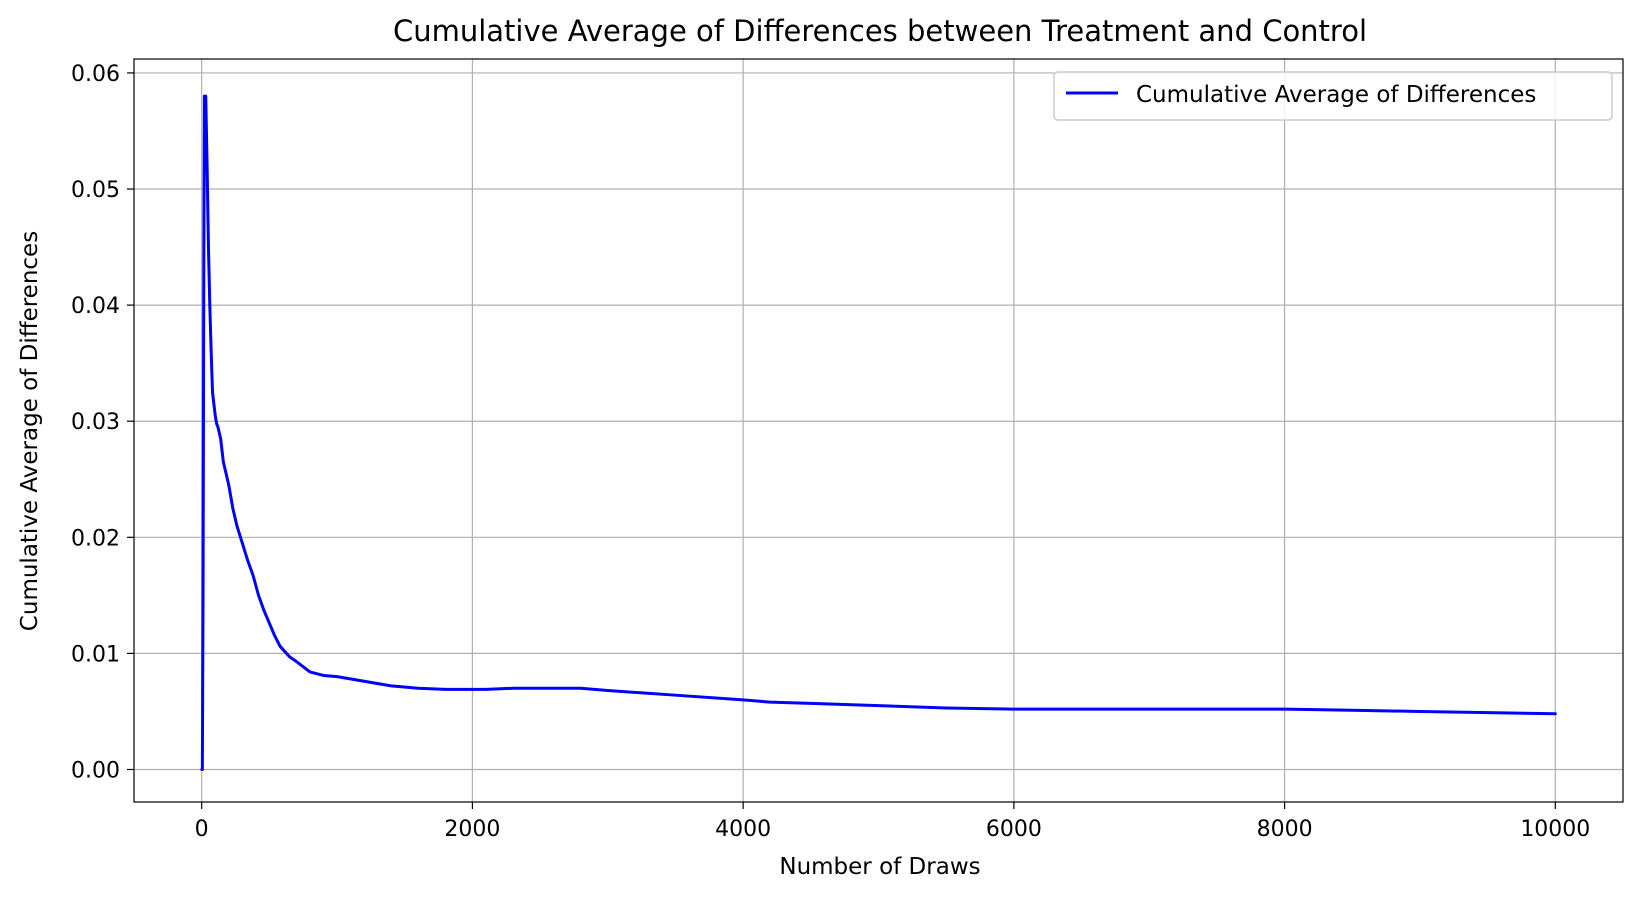  What do you see at coordinates (95, 538) in the screenshot?
I see `y-tick-label: 0.02` at bounding box center [95, 538].